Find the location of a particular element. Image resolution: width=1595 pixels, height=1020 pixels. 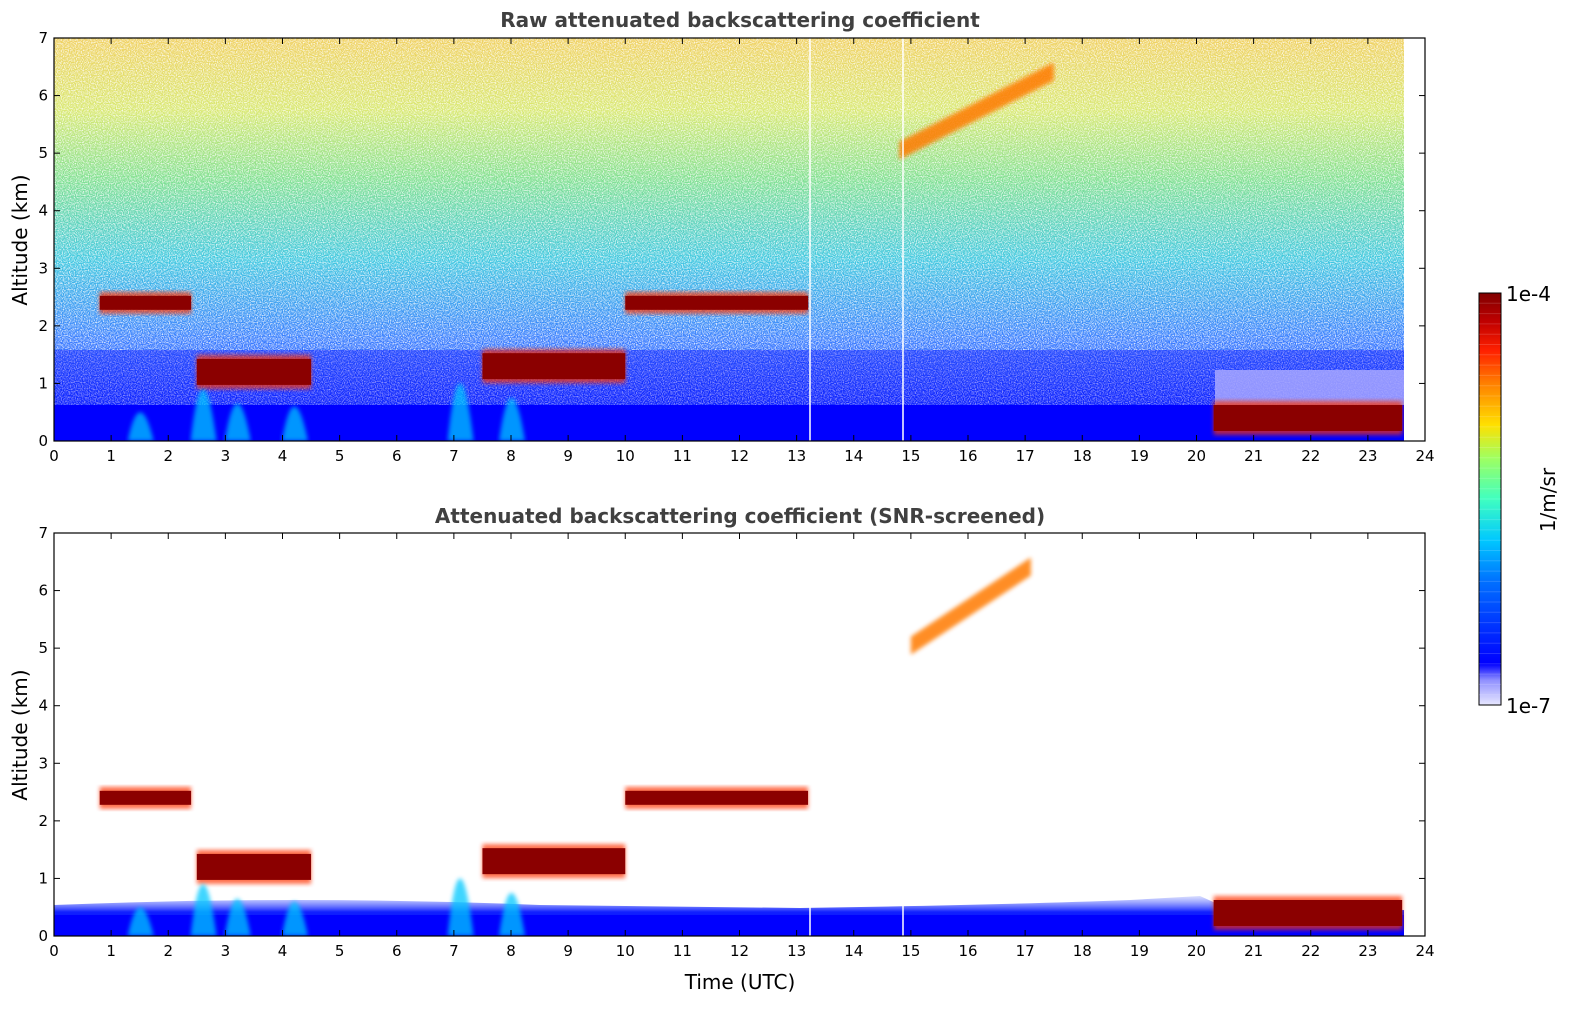

bottom-x-tick-label: 13 is located at coordinates (796, 951).